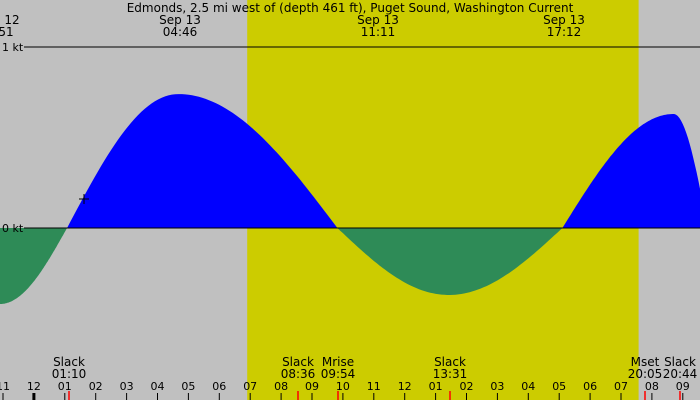 This screenshot has width=700, height=400. I want to click on top-label-line2: 17:12, so click(564, 32).